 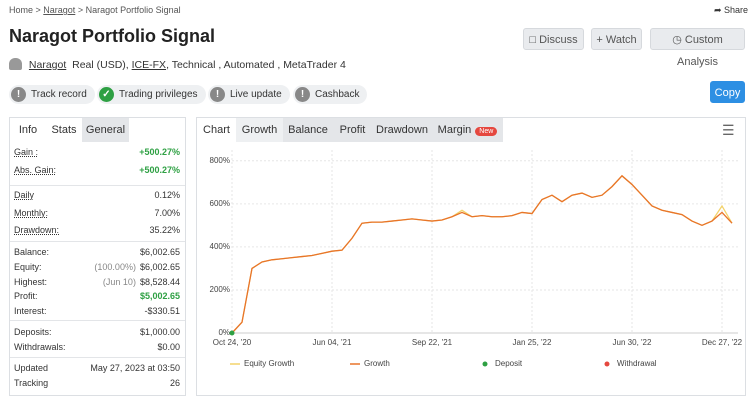 I want to click on share: ➦ Share, so click(x=731, y=10).